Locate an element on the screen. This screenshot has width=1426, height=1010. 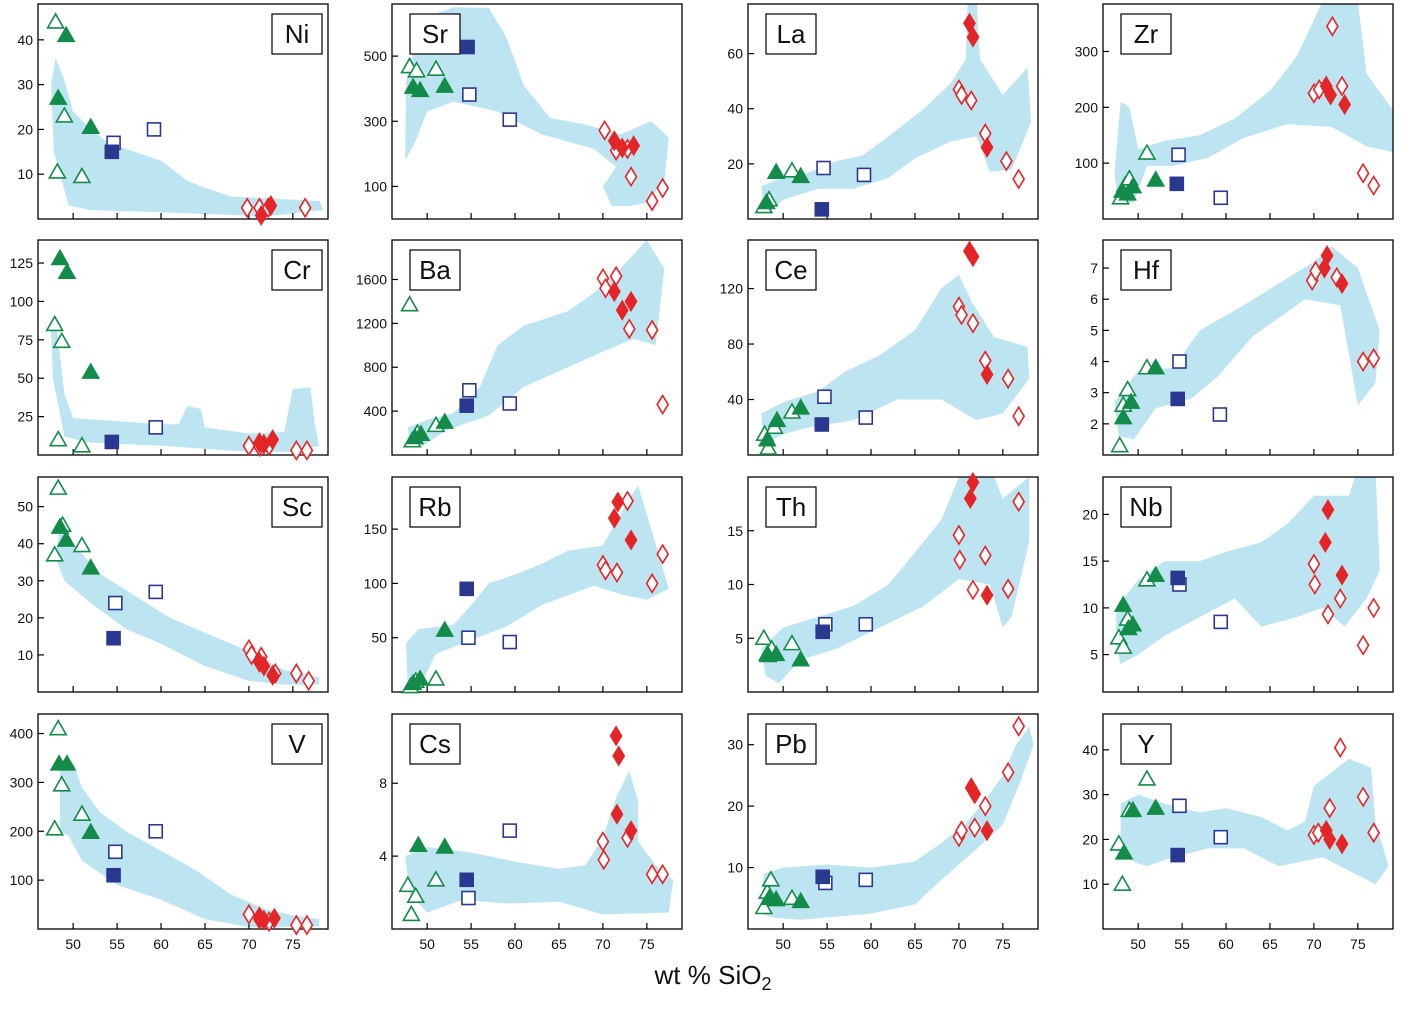
element-label-cr: Cr is located at coordinates (297, 270).